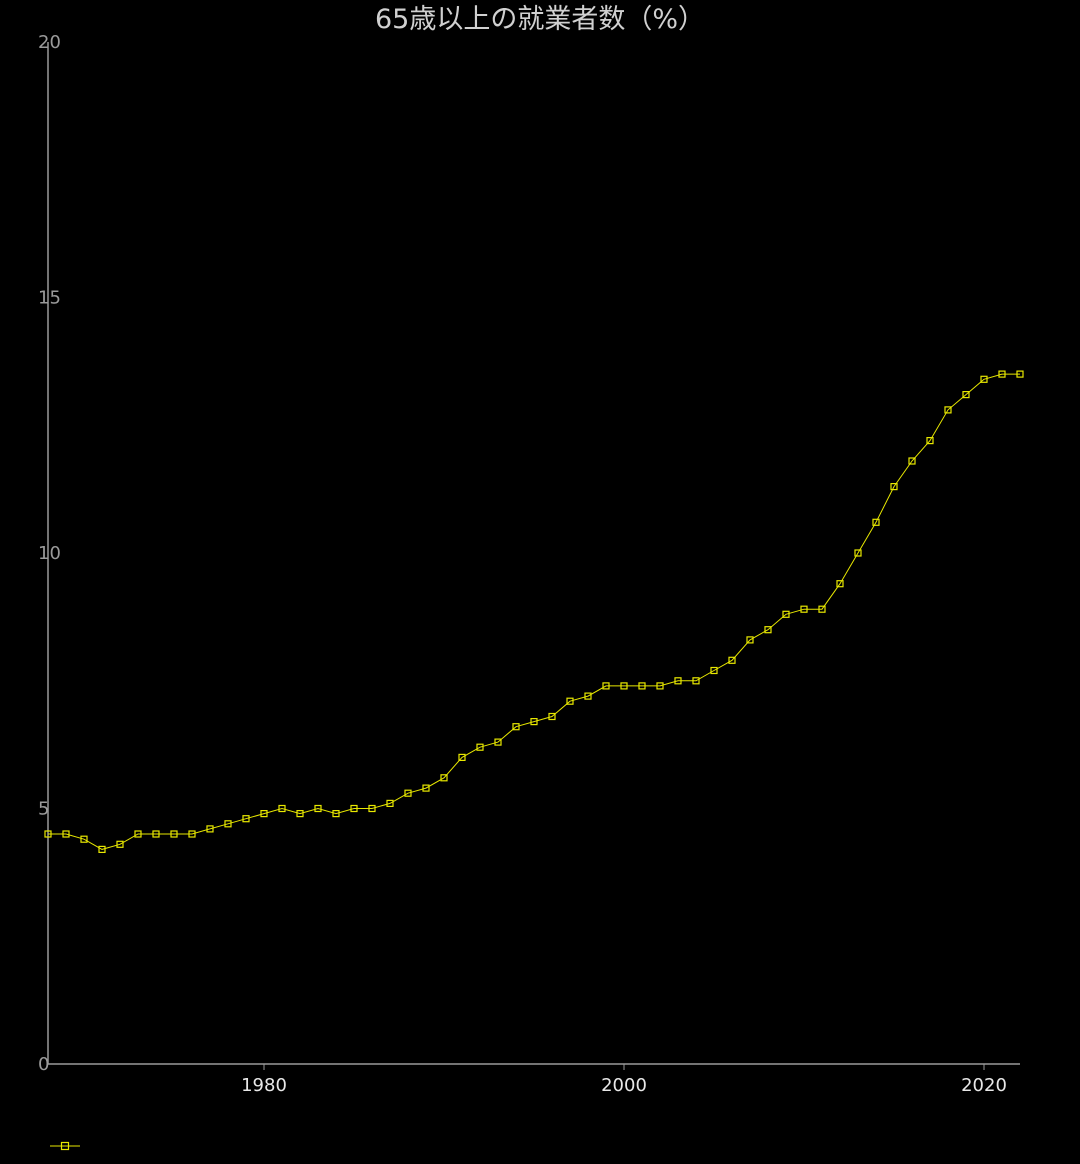  Describe the element at coordinates (539, 19) in the screenshot. I see `chart-title: 65歳以上の就業者数（%）` at that location.